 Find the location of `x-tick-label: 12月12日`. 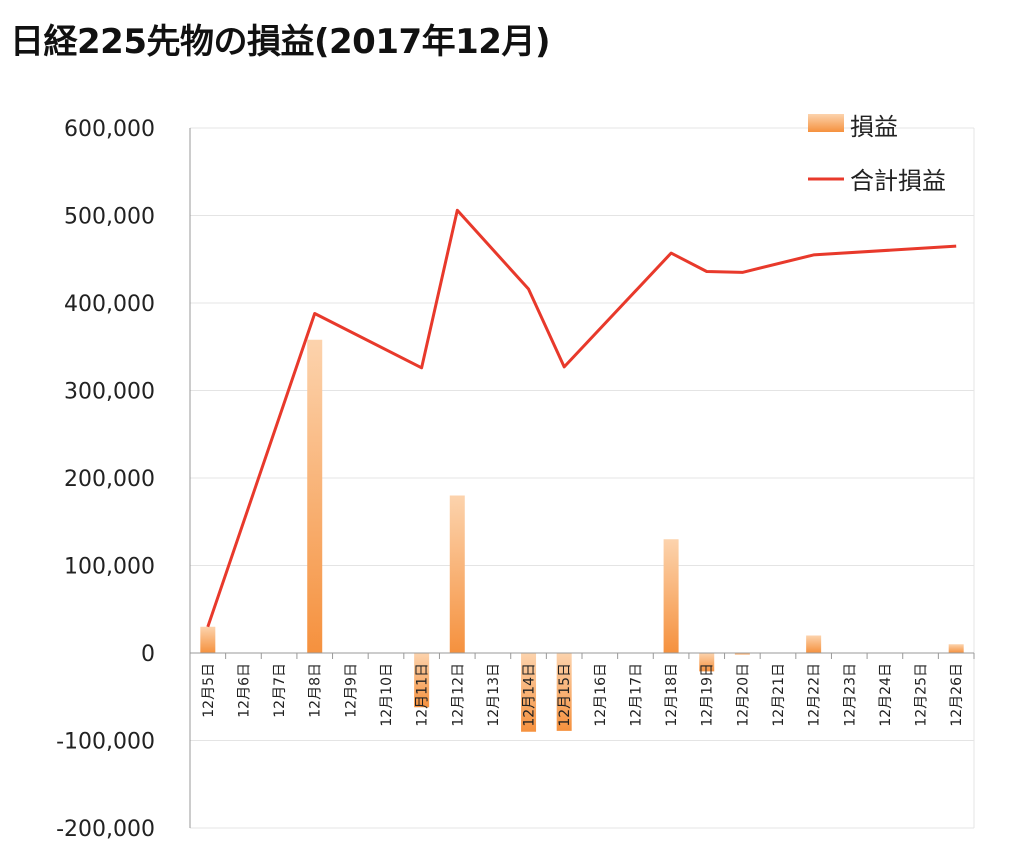

x-tick-label: 12月12日 is located at coordinates (458, 695).